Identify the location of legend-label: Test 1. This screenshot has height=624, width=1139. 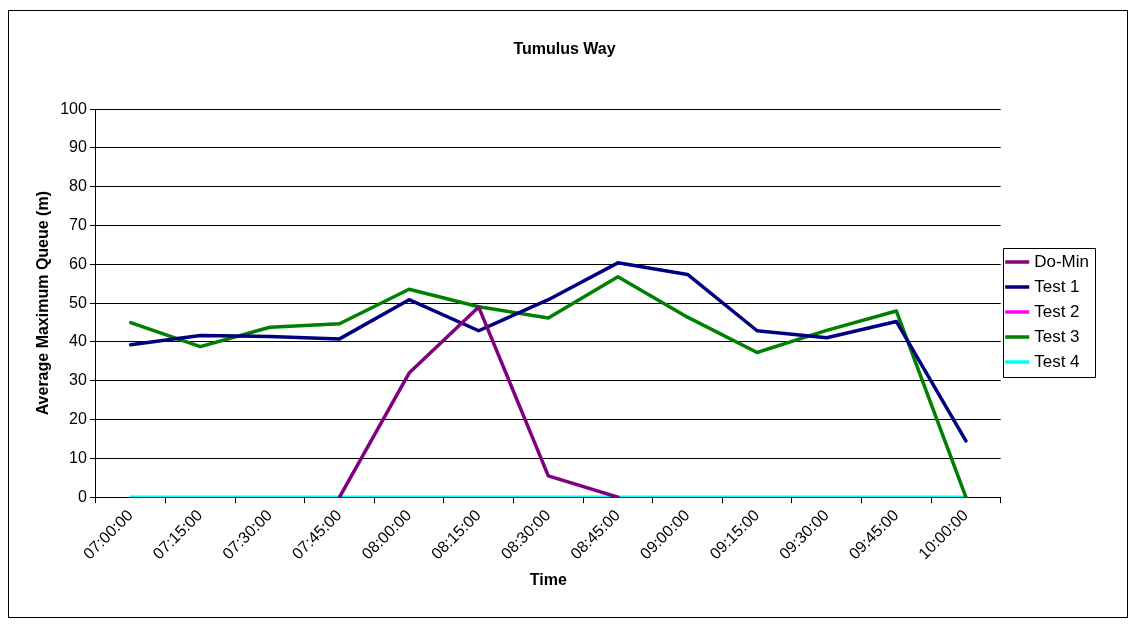
(1057, 286).